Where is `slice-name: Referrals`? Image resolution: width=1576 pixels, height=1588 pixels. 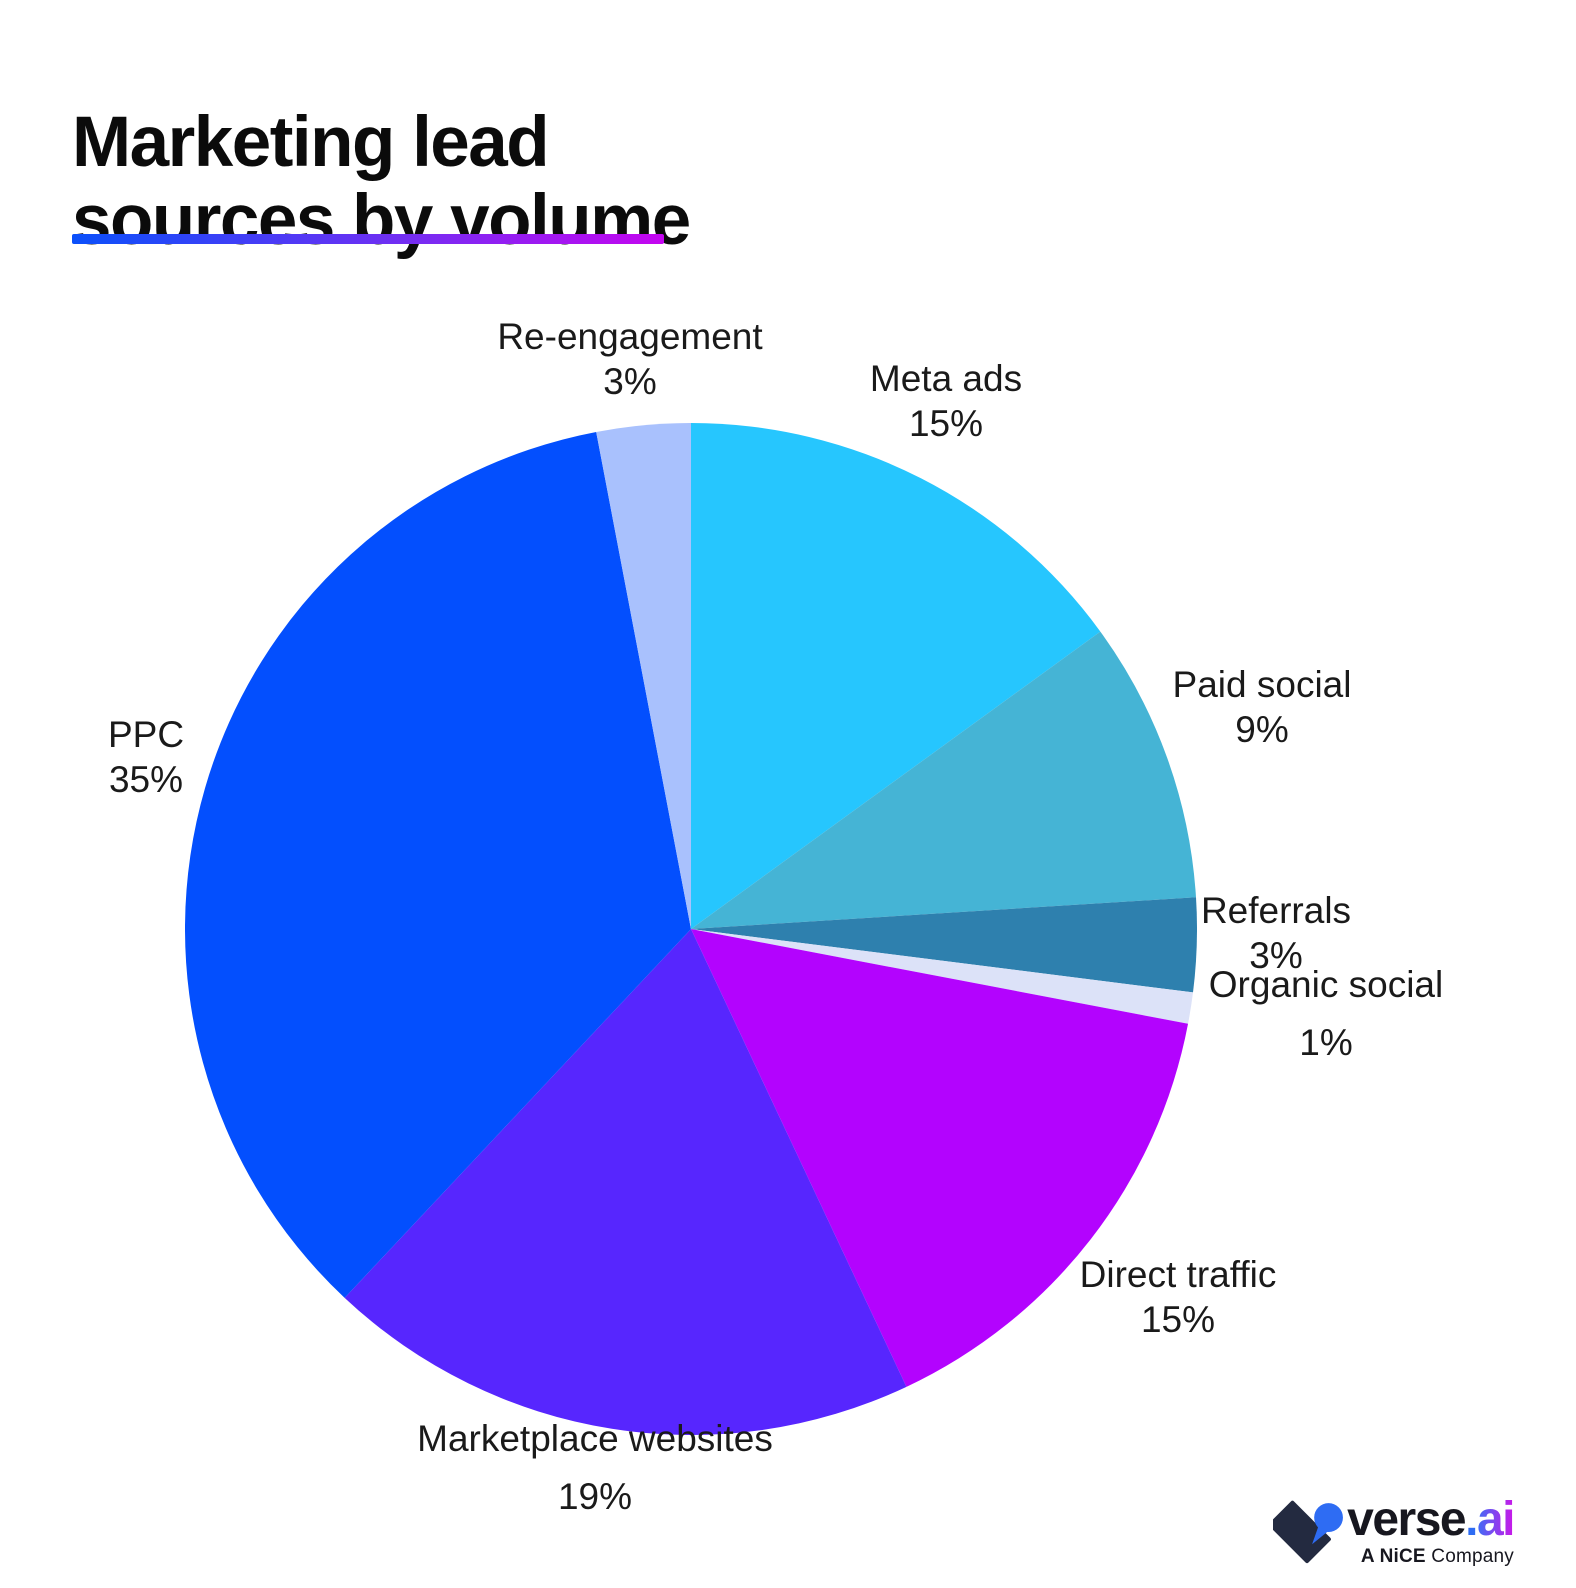 slice-name: Referrals is located at coordinates (1276, 910).